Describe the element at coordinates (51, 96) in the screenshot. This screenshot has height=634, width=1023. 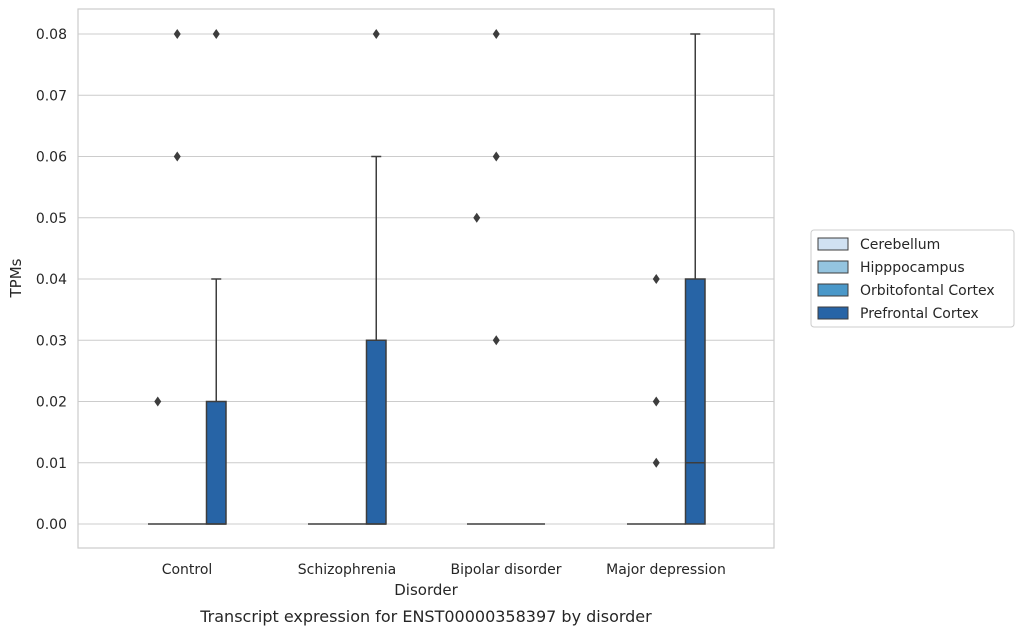
I see `y-tick-label: 0.07` at that location.